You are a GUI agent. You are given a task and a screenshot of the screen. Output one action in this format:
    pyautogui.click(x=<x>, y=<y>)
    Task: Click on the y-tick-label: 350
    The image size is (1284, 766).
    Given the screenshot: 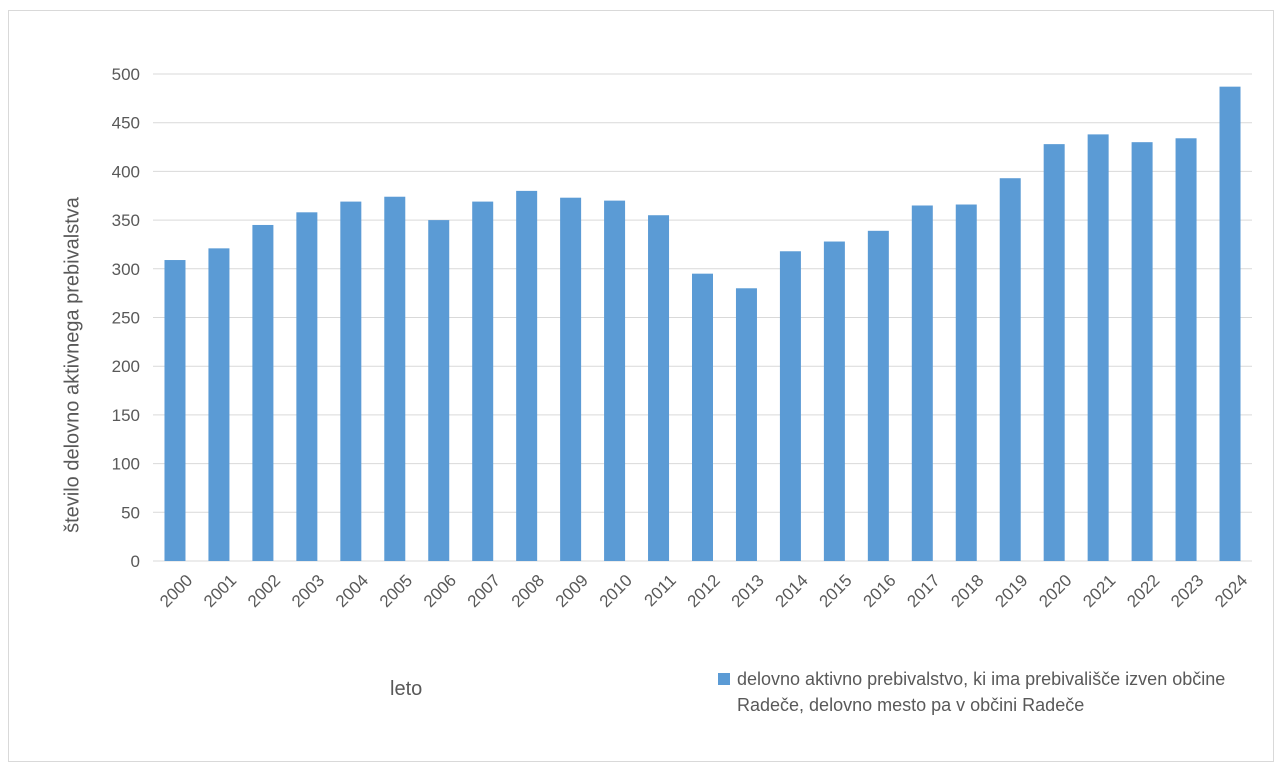 What is the action you would take?
    pyautogui.click(x=126, y=220)
    